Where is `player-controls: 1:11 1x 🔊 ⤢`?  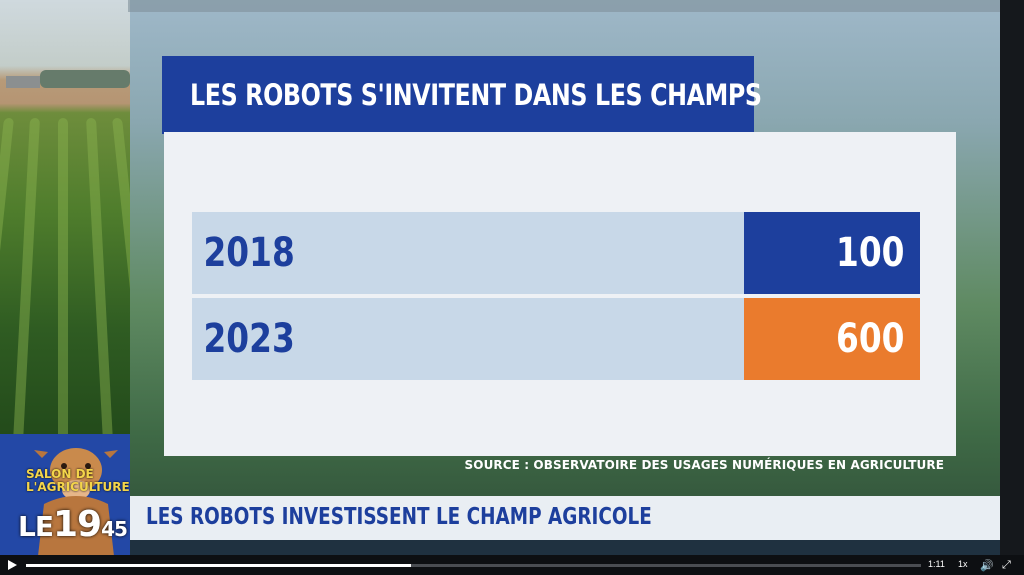 player-controls: 1:11 1x 🔊 ⤢ is located at coordinates (512, 565).